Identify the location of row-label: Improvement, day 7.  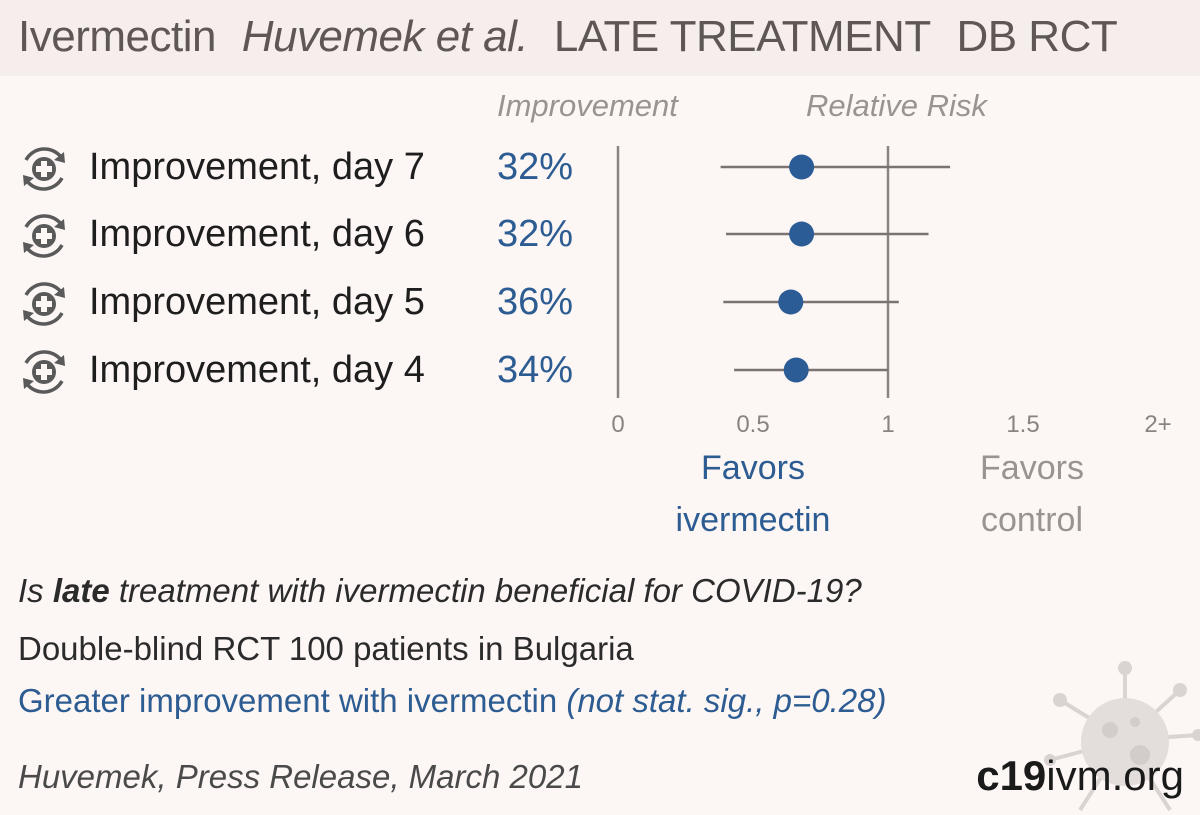
(257, 167).